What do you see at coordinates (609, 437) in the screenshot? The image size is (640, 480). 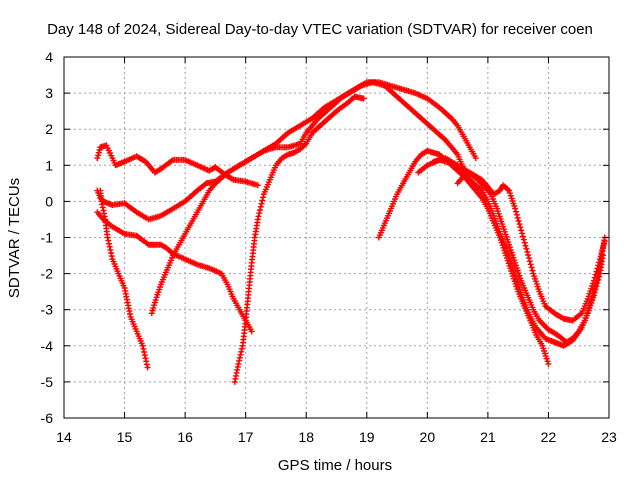 I see `x-tick-label: 23` at bounding box center [609, 437].